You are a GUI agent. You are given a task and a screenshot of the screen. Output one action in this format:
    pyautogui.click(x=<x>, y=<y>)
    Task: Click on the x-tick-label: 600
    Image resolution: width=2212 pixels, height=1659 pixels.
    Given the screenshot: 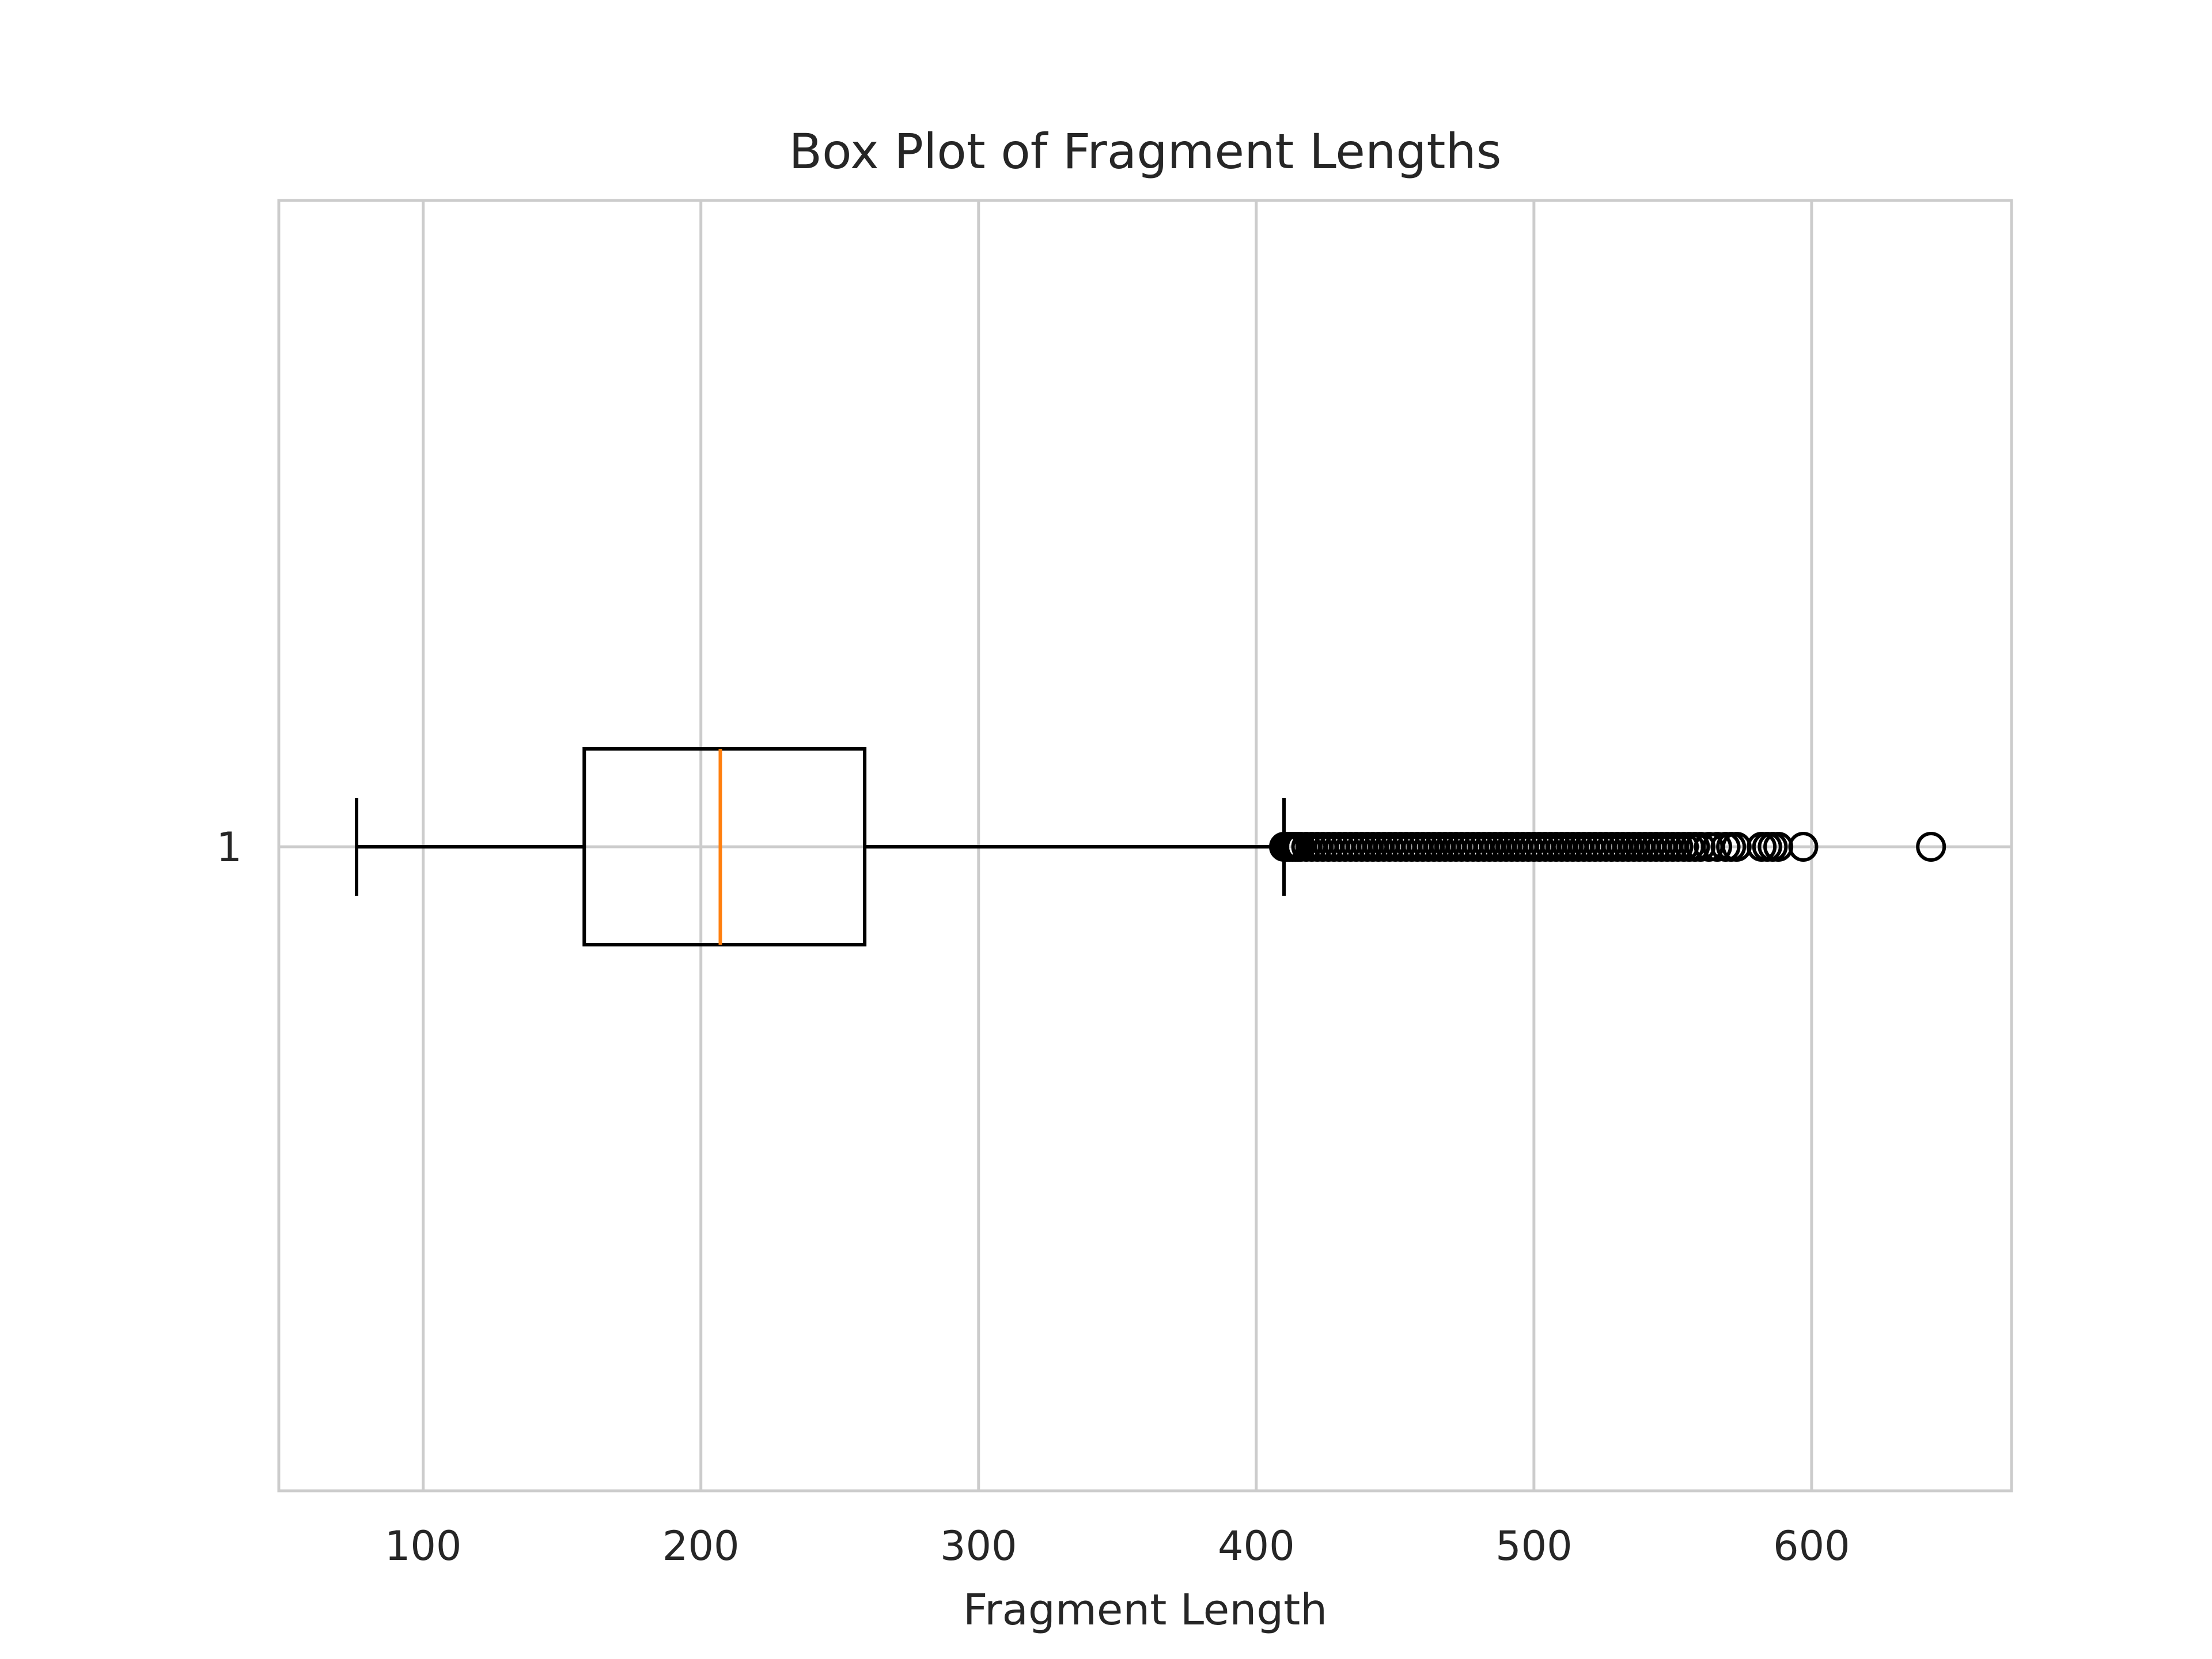 What is the action you would take?
    pyautogui.click(x=1811, y=1546)
    